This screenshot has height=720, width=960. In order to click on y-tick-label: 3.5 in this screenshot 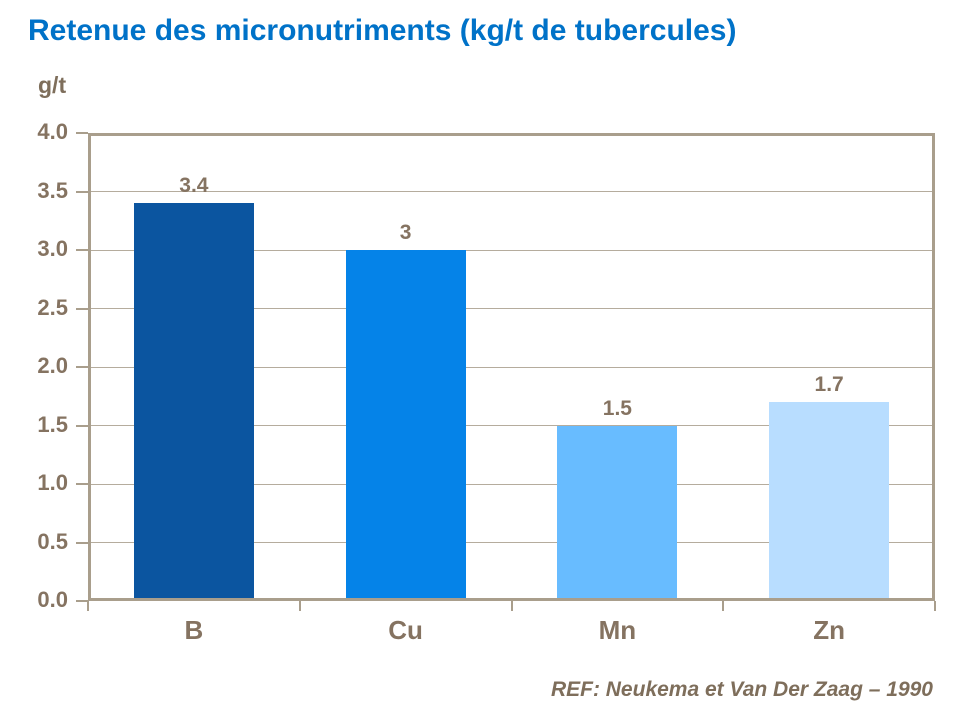, I will do `click(52, 190)`.